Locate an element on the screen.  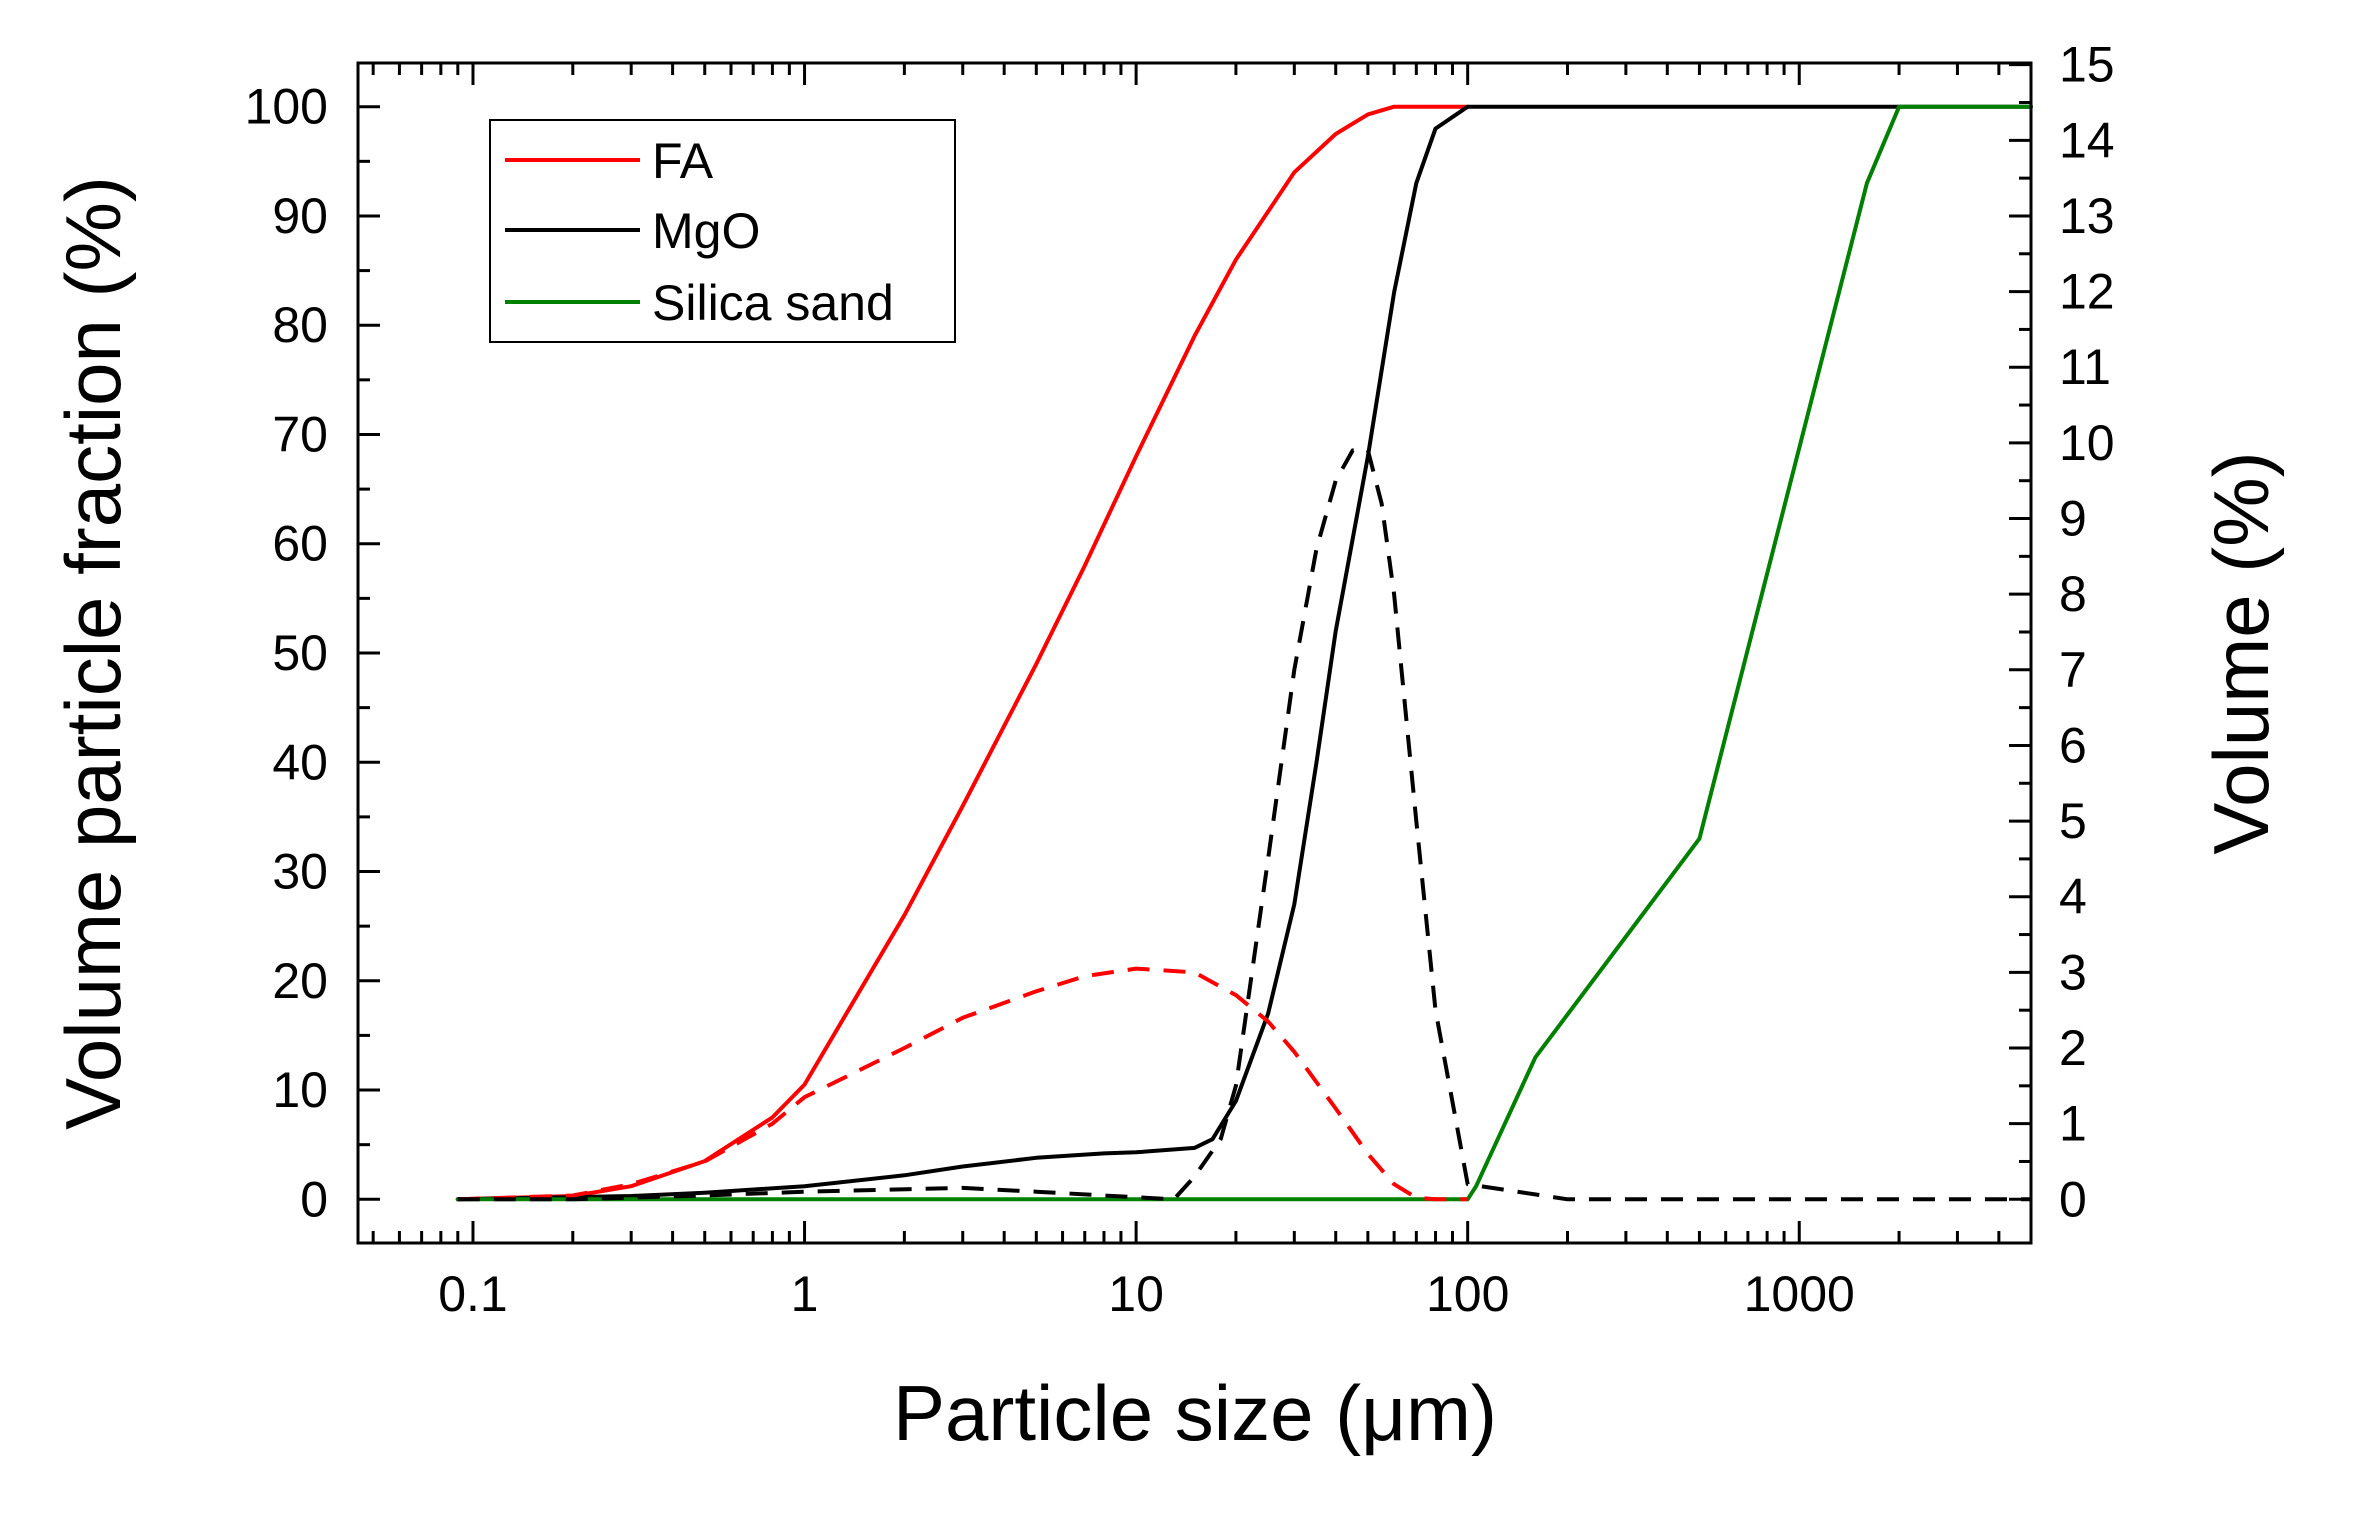
y2-tick-label: 15 is located at coordinates (2087, 65).